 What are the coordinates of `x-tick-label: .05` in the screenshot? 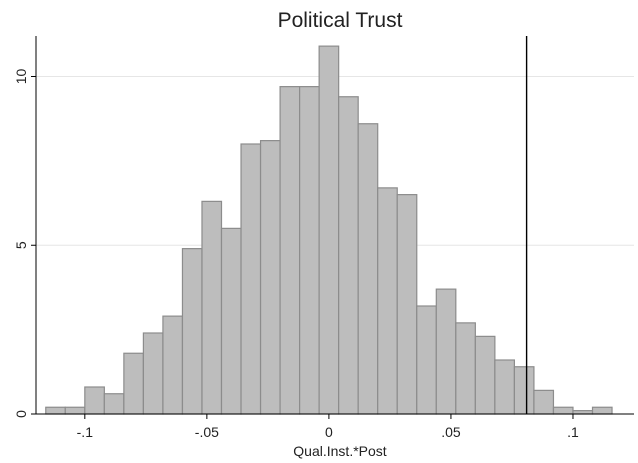 It's located at (451, 432).